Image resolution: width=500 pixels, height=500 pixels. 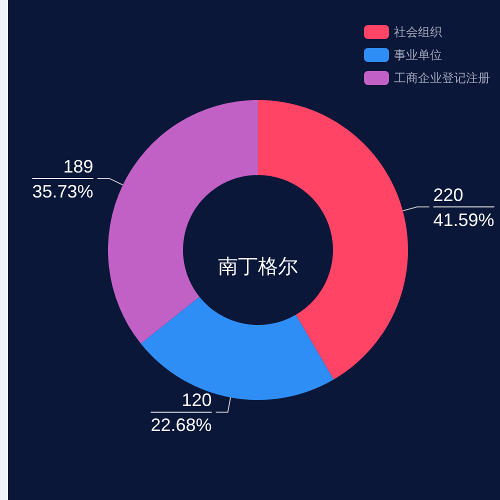 What do you see at coordinates (418, 55) in the screenshot?
I see `legend-label: 事业单位` at bounding box center [418, 55].